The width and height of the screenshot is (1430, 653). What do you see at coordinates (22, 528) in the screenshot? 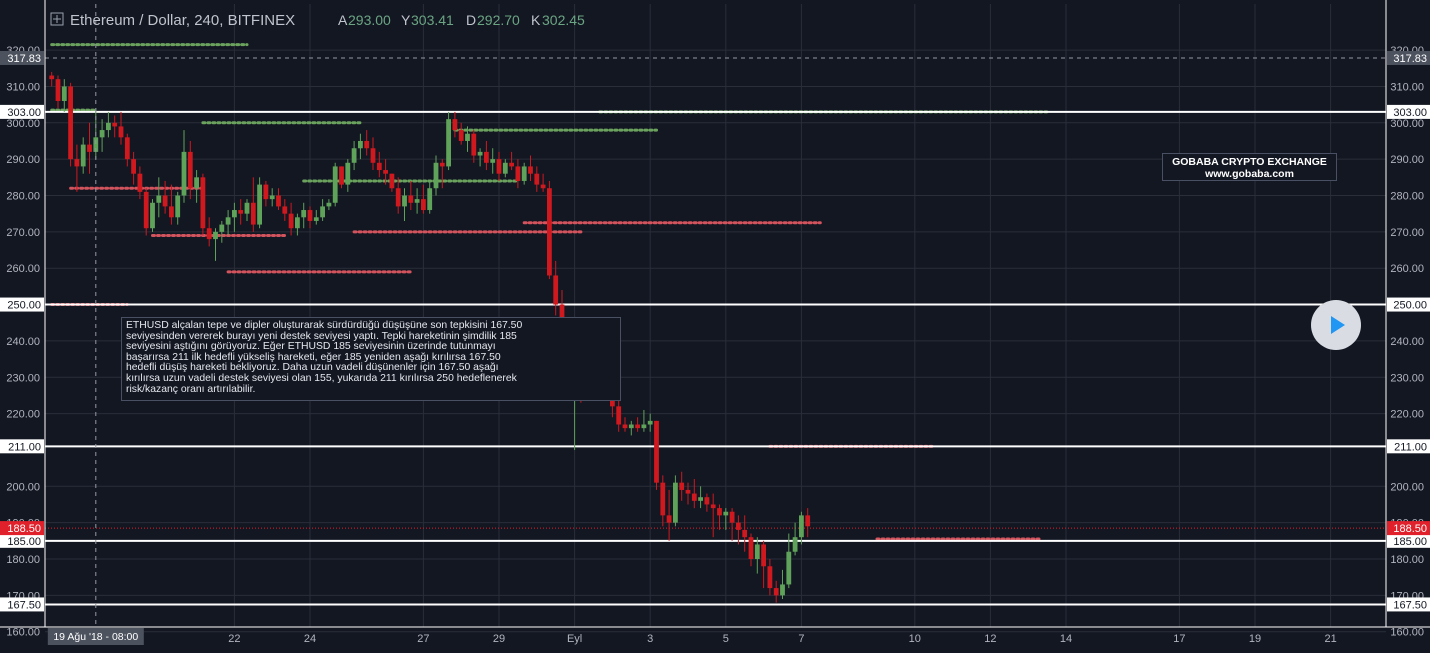
I see `last-price-tag-left-bg` at bounding box center [22, 528].